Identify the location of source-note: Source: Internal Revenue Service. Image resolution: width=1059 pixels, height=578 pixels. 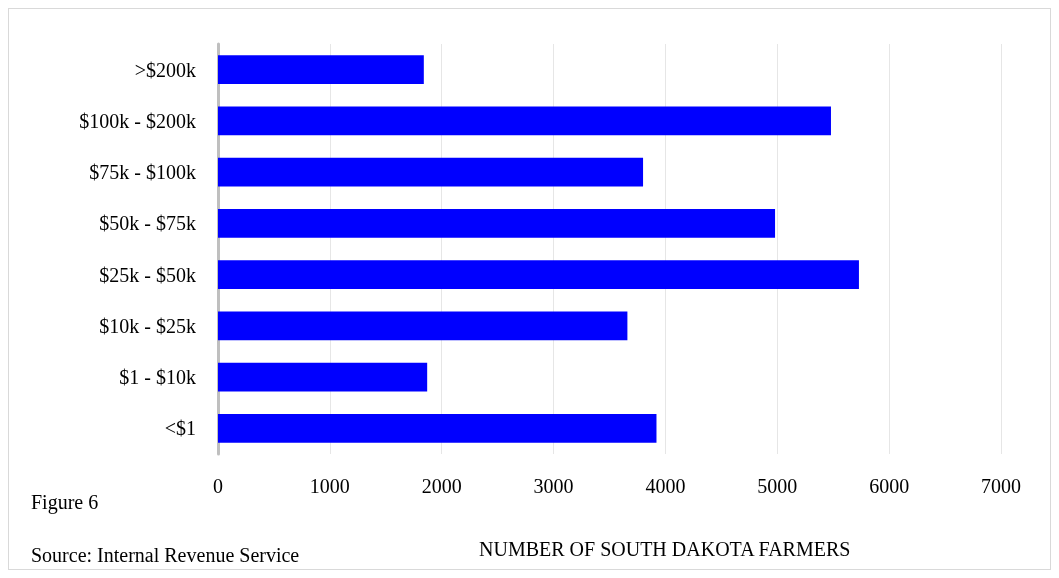
(165, 555).